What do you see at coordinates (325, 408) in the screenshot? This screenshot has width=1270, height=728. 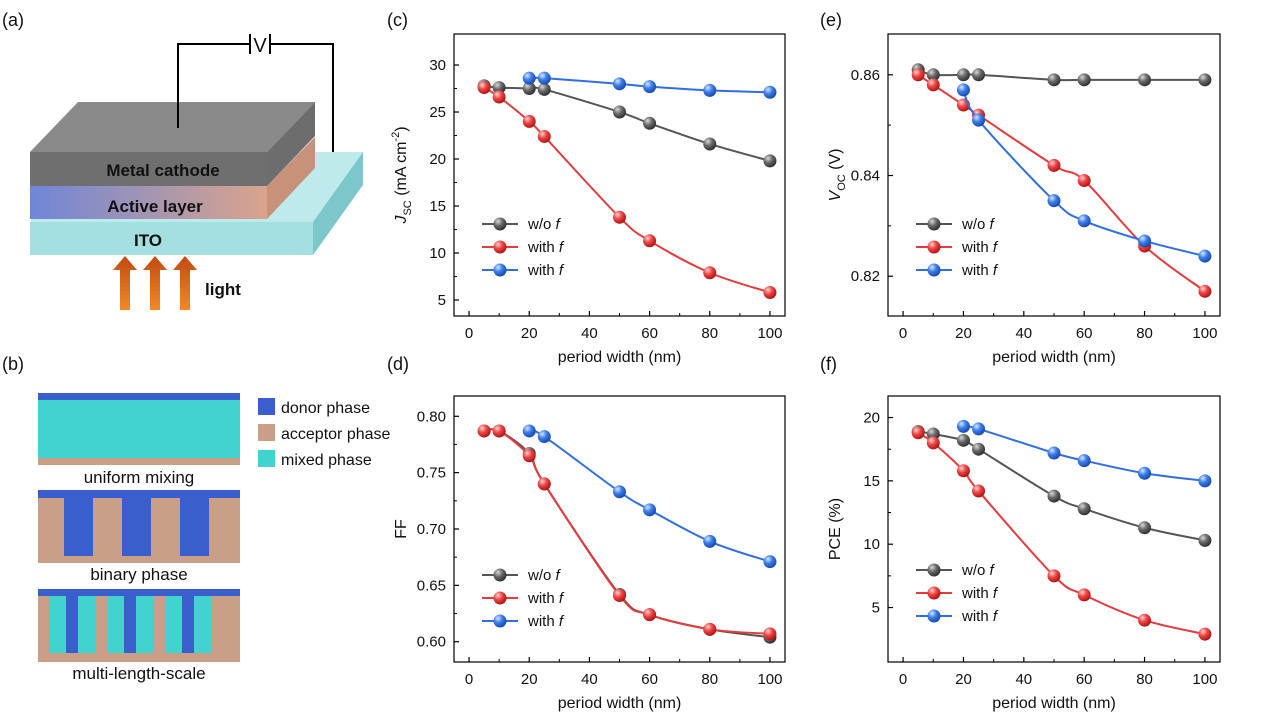 I see `legend-label-donor: donor phase` at bounding box center [325, 408].